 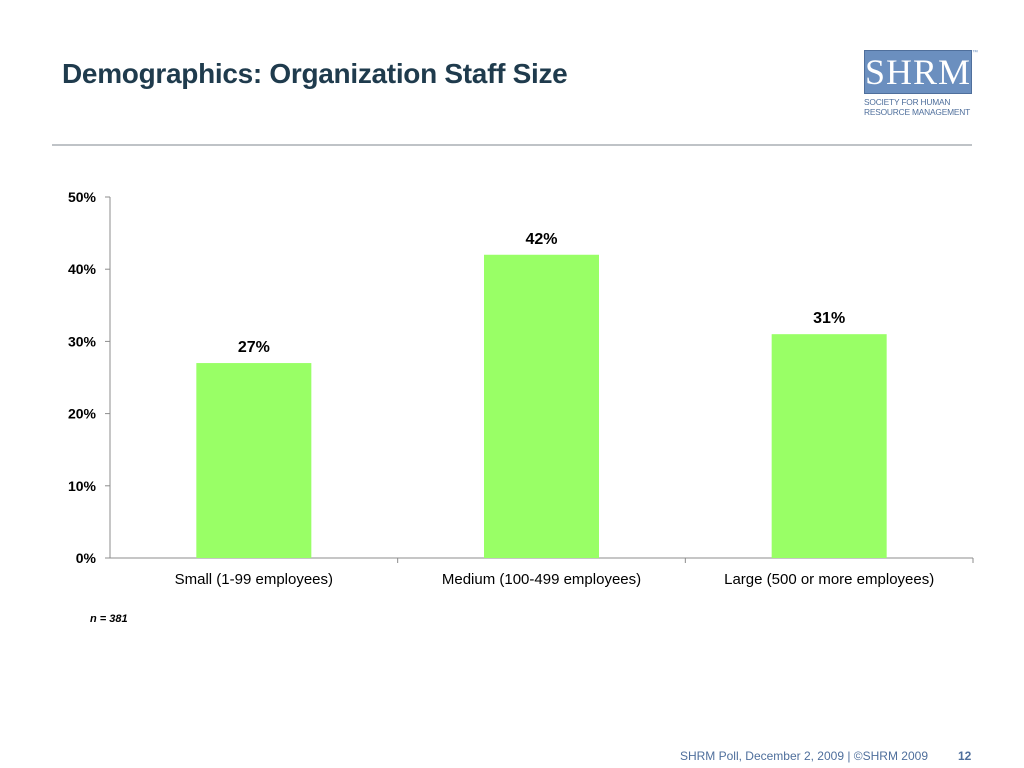 I want to click on y-tick-label: 20%, so click(x=82, y=414).